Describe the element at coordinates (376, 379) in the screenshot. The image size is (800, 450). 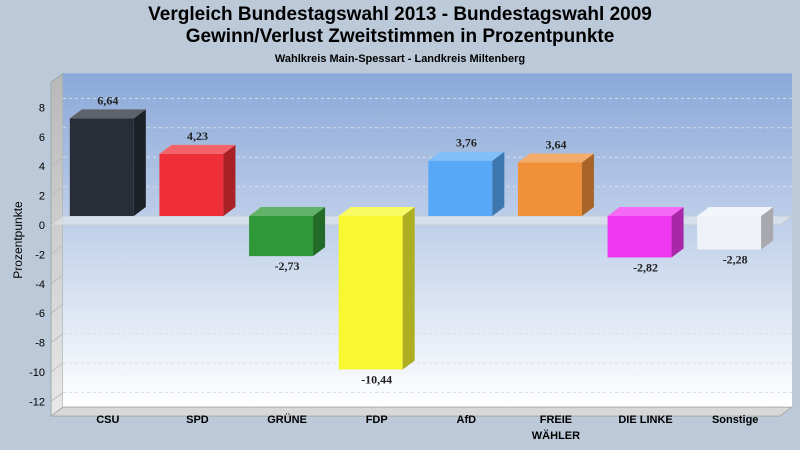
I see `data-label: -10,44` at that location.